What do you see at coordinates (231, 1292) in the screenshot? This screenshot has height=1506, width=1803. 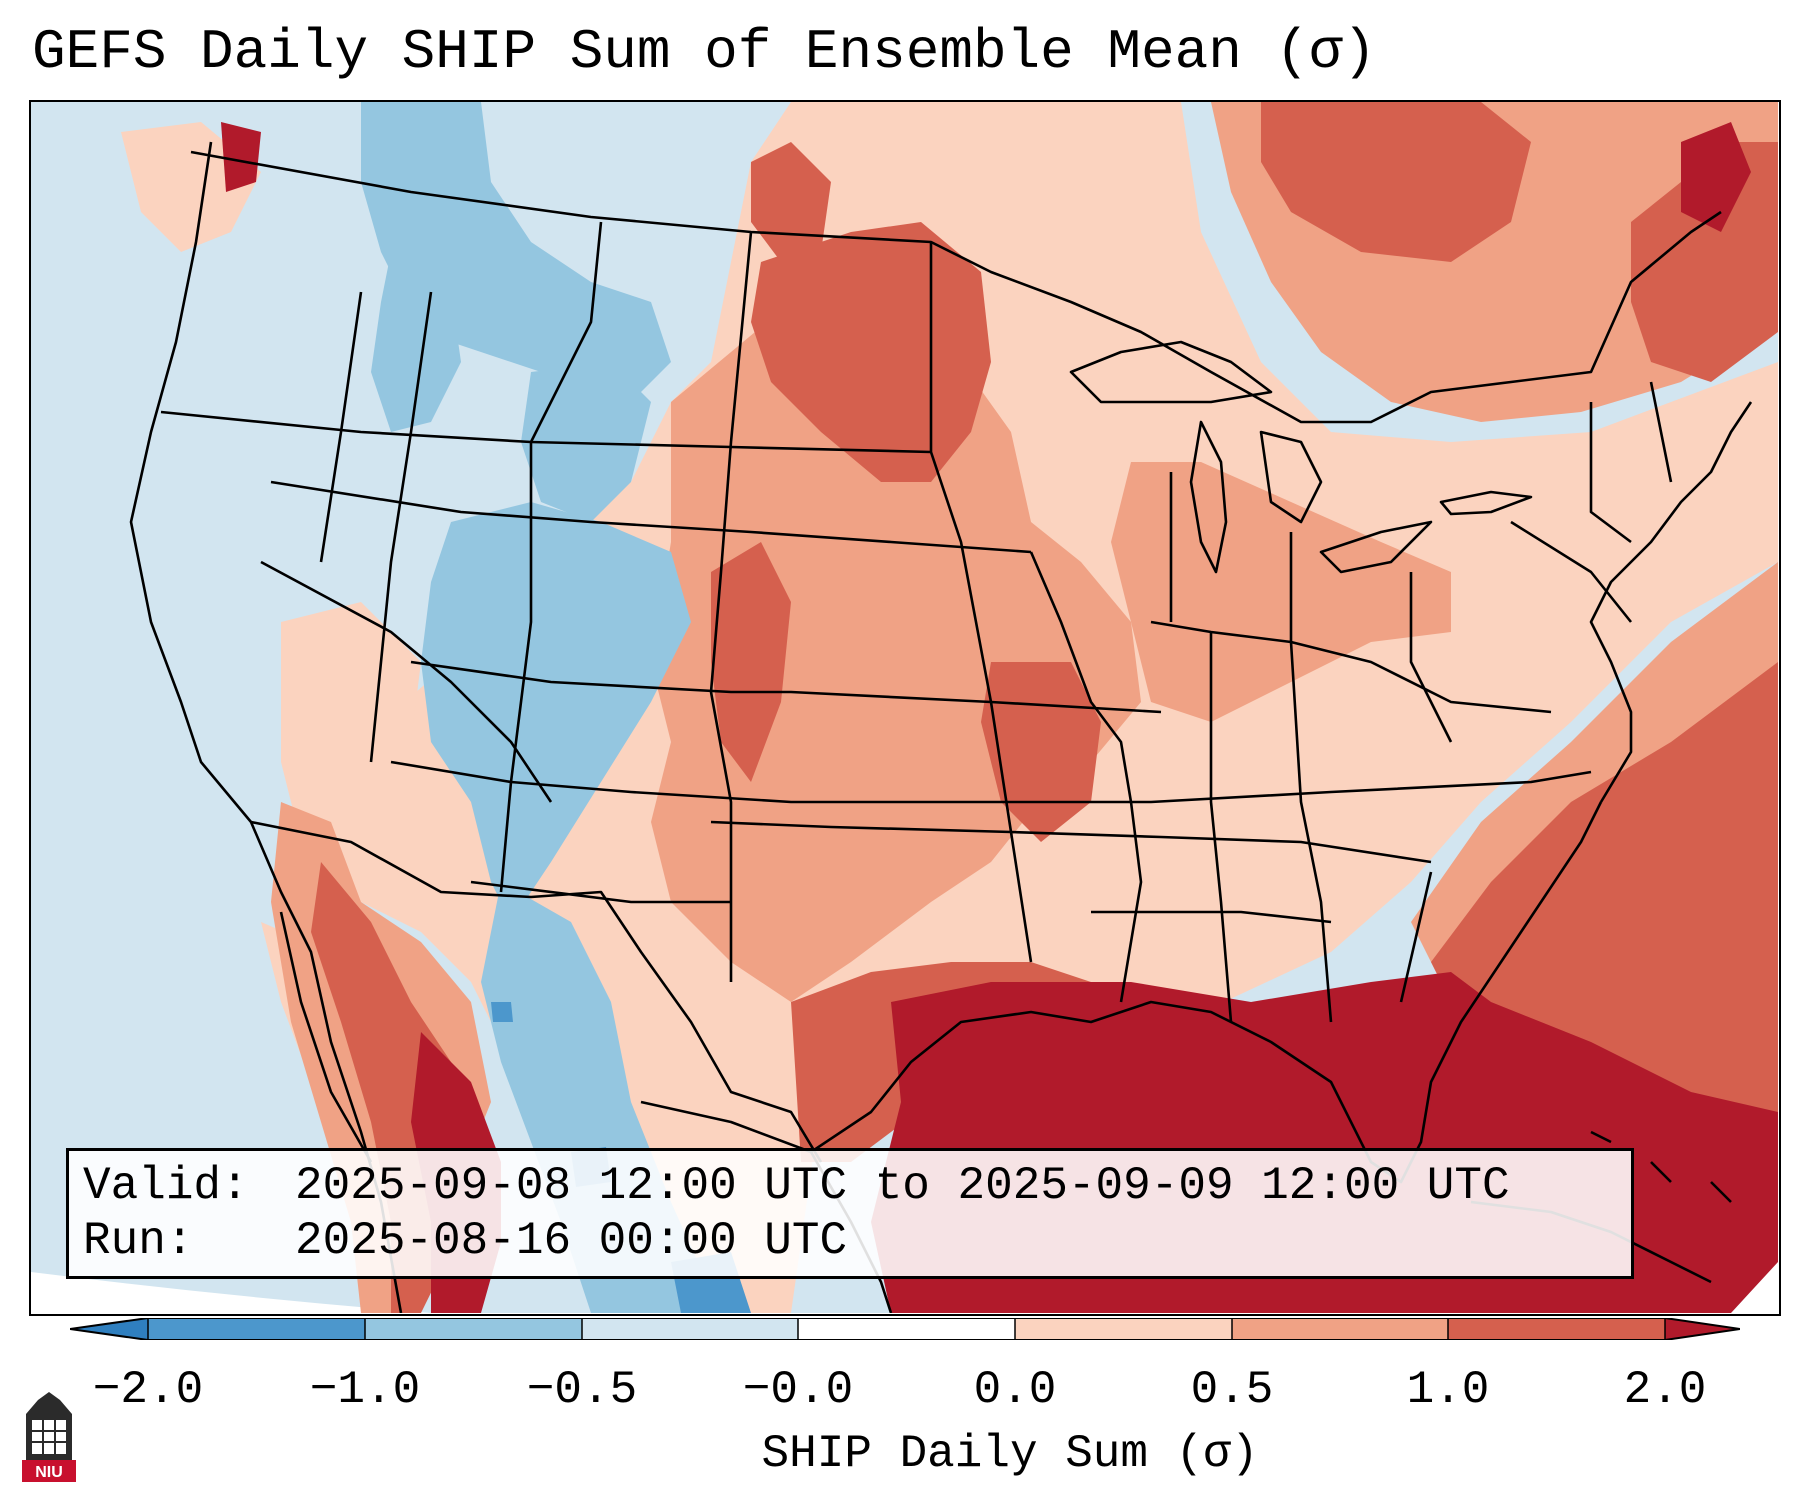 I see `projection-edge-left` at bounding box center [231, 1292].